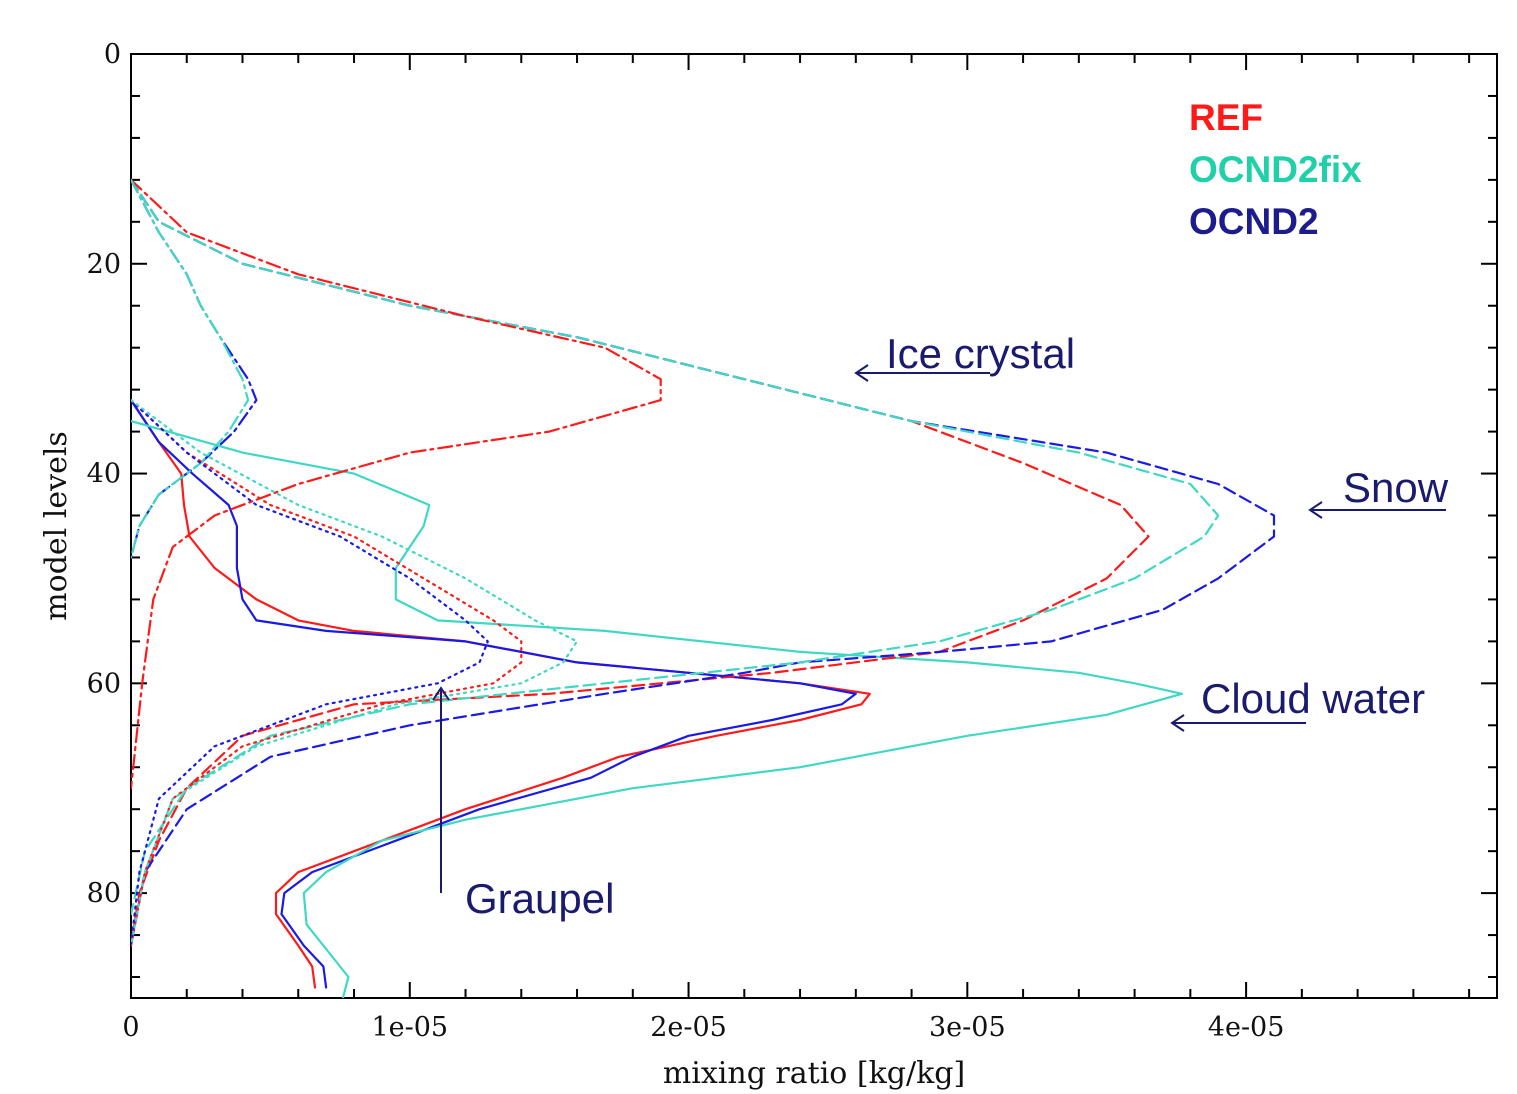  What do you see at coordinates (310, 673) in the screenshot?
I see `series-line-ocnd2-graupel` at bounding box center [310, 673].